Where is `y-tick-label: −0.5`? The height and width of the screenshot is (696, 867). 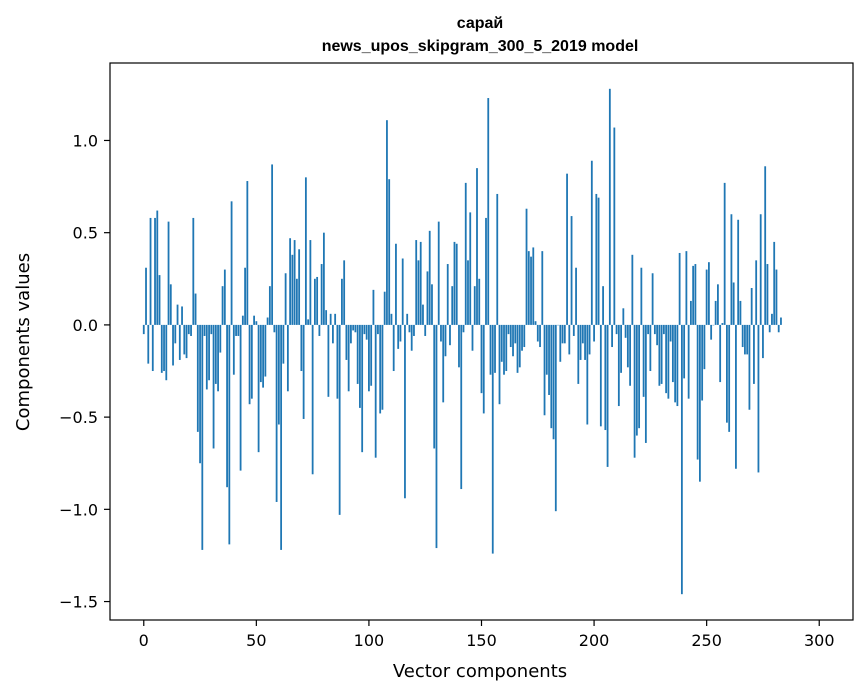 y-tick-label: −0.5 is located at coordinates (78, 417).